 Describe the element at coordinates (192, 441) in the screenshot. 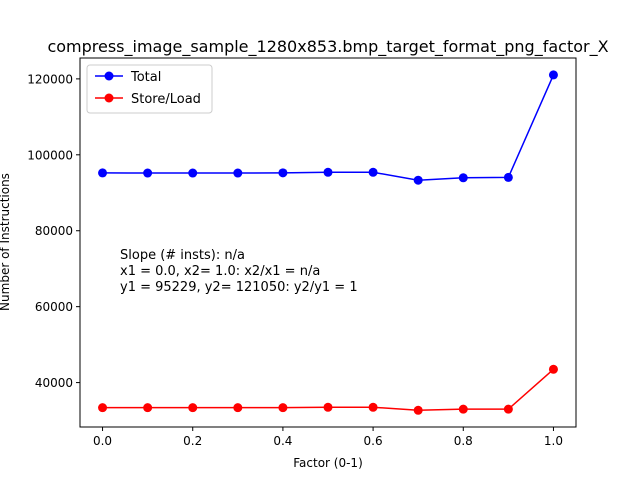

I see `x-tick-label: 0.2` at that location.